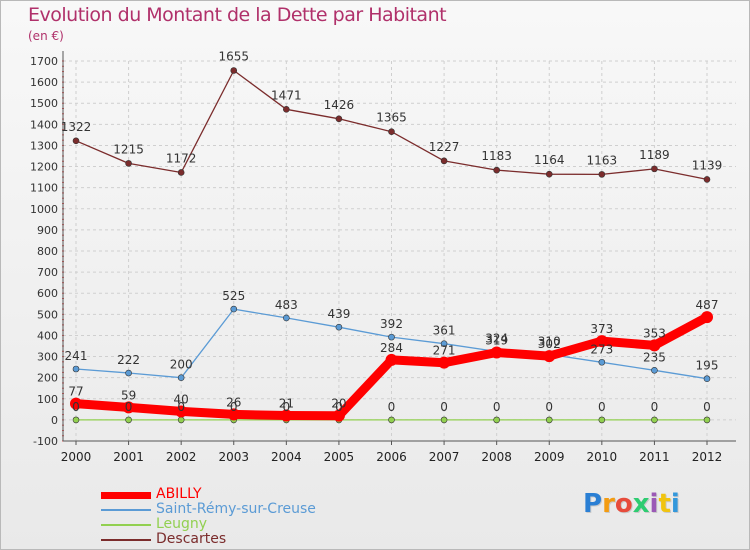 The width and height of the screenshot is (750, 550). What do you see at coordinates (47, 230) in the screenshot?
I see `y-tick-label: 900` at bounding box center [47, 230].